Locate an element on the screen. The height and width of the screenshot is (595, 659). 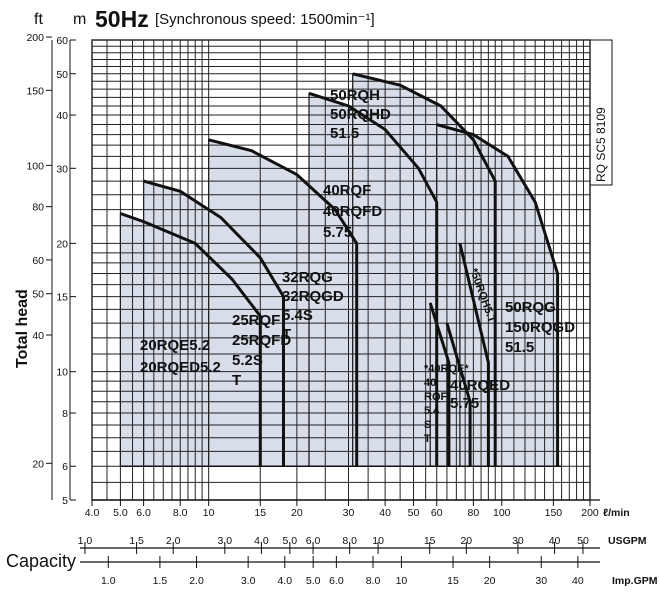
y-ft-tick-label-7: 200 is located at coordinates (35, 38).